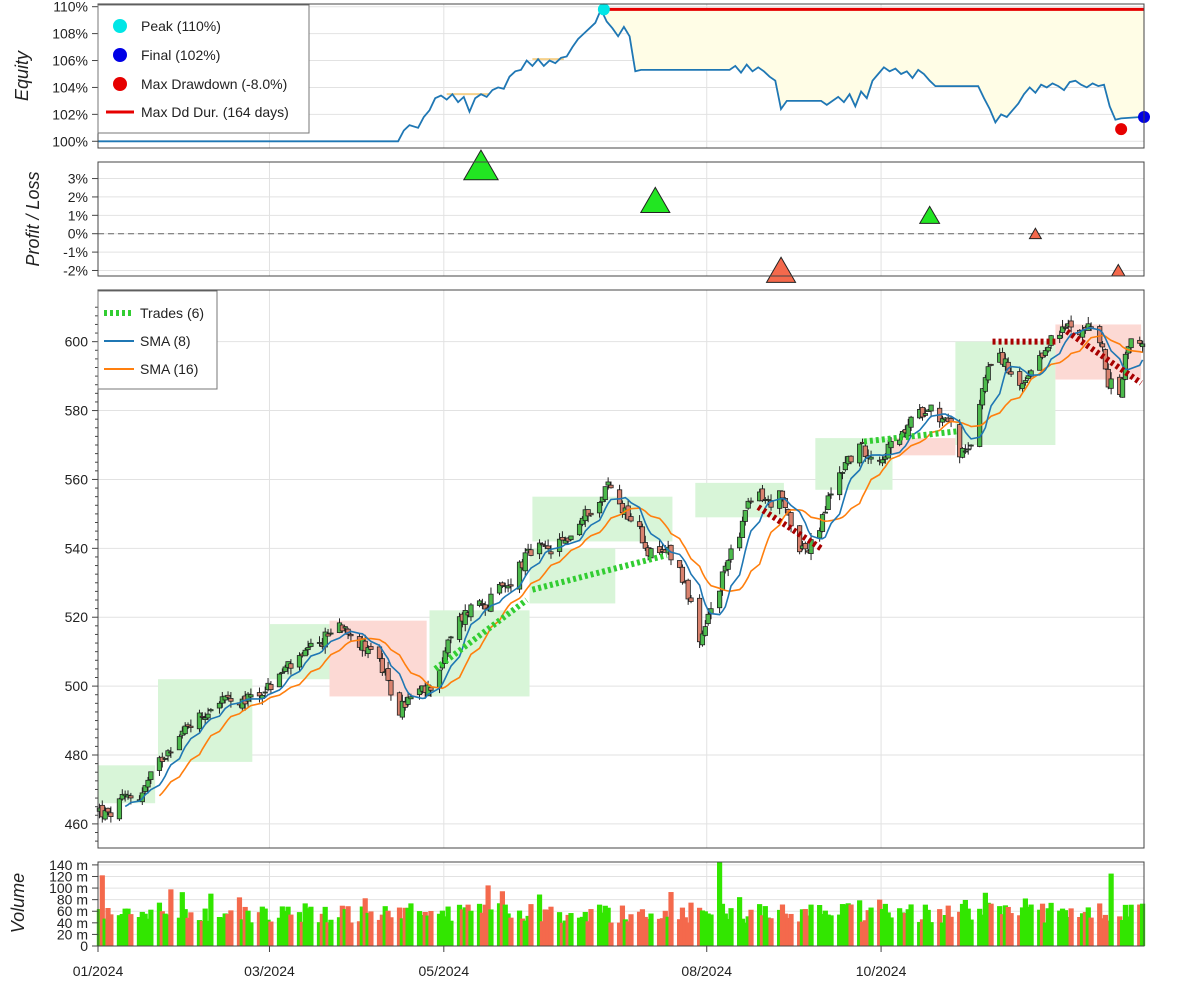 The image size is (1200, 985). What do you see at coordinates (22, 75) in the screenshot?
I see `equity-y-axis-label: Equity` at bounding box center [22, 75].